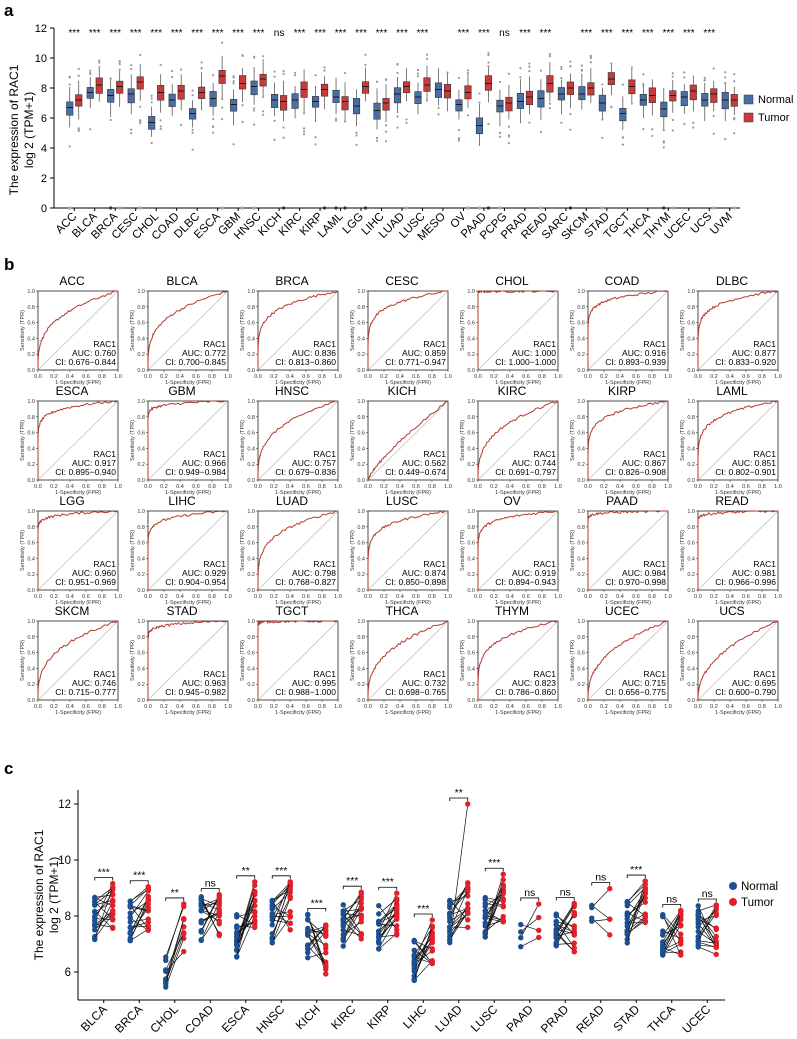 The width and height of the screenshot is (797, 1039). I want to click on ci-value: 0.656−0.775, so click(642, 692).